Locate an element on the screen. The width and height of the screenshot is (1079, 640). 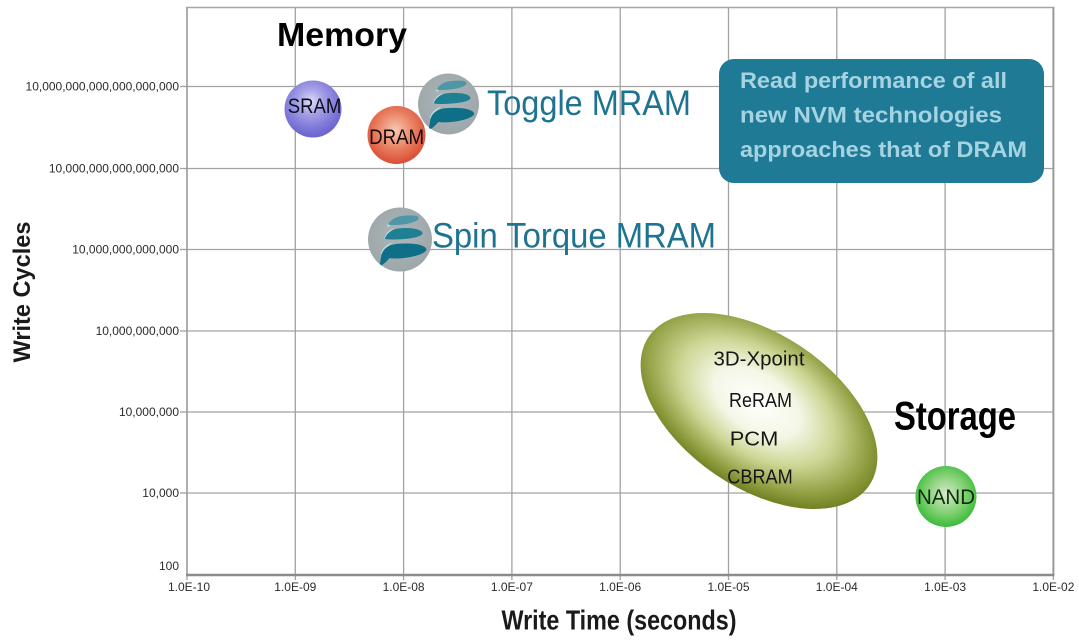
svg-text: 1.0E-02 is located at coordinates (1053, 587).